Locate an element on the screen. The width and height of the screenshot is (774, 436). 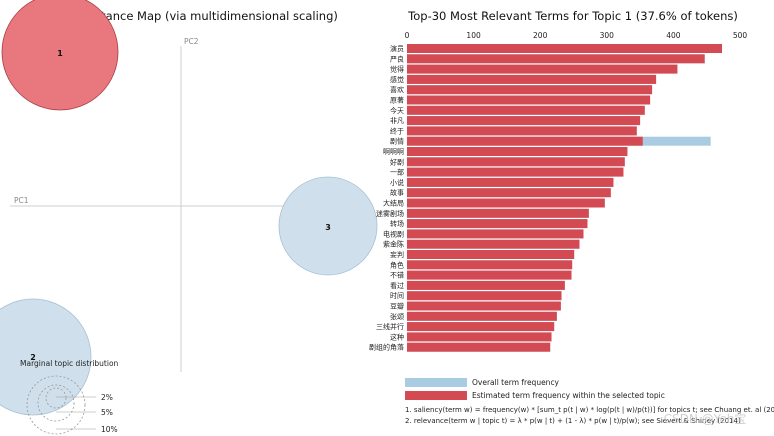
x-tick-label: 300 is located at coordinates (607, 35).